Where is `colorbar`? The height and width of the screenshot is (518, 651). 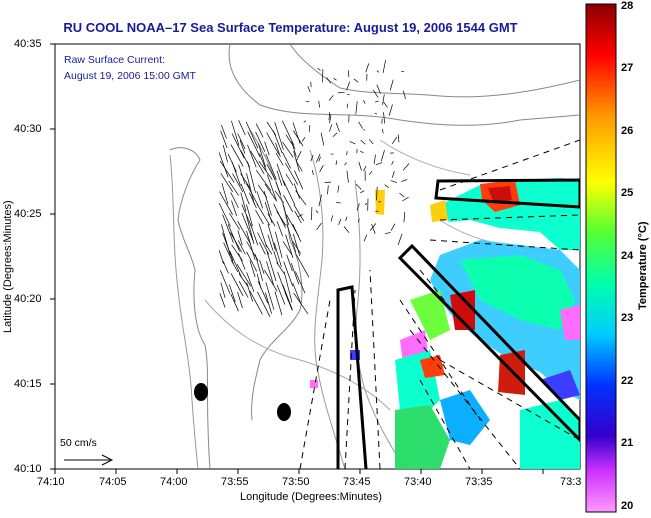
colorbar is located at coordinates (601, 258).